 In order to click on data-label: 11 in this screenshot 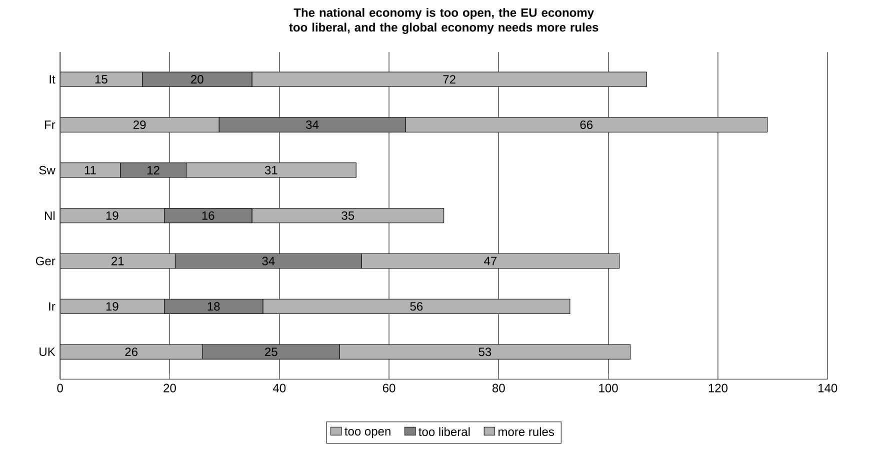, I will do `click(90, 170)`.